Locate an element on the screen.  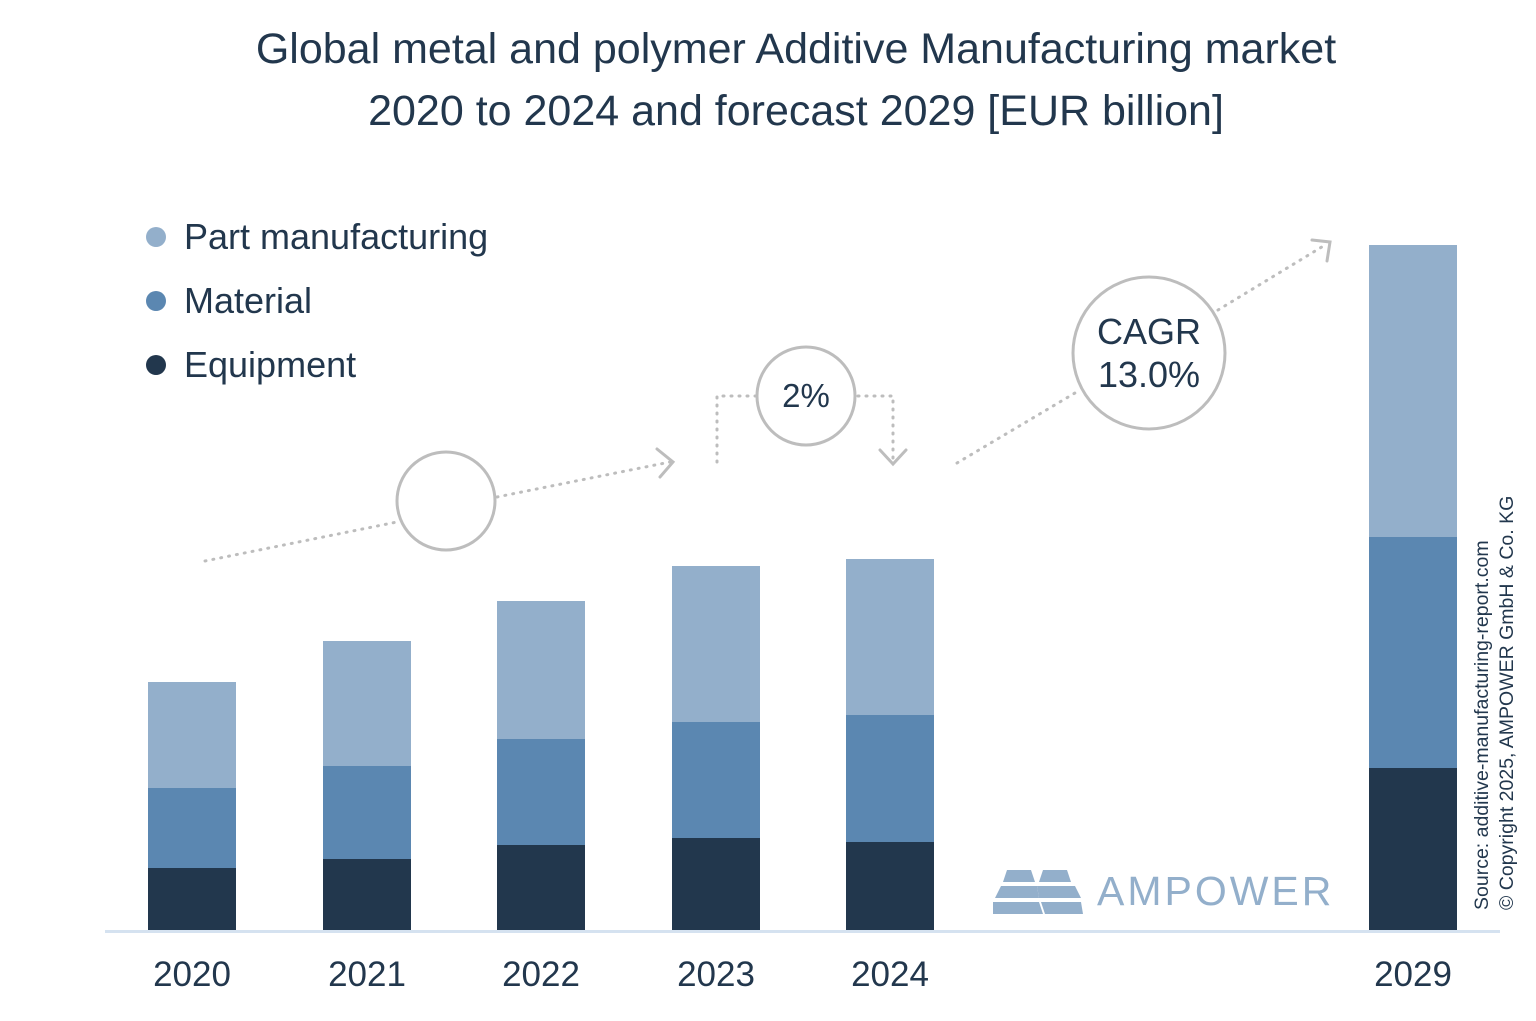
legend-item-equipment: Equipment is located at coordinates (317, 365).